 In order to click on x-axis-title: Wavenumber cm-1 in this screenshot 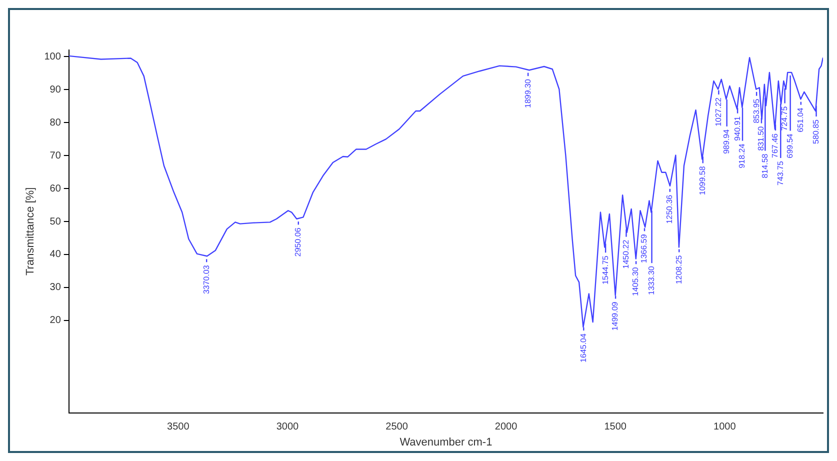, I will do `click(446, 442)`.